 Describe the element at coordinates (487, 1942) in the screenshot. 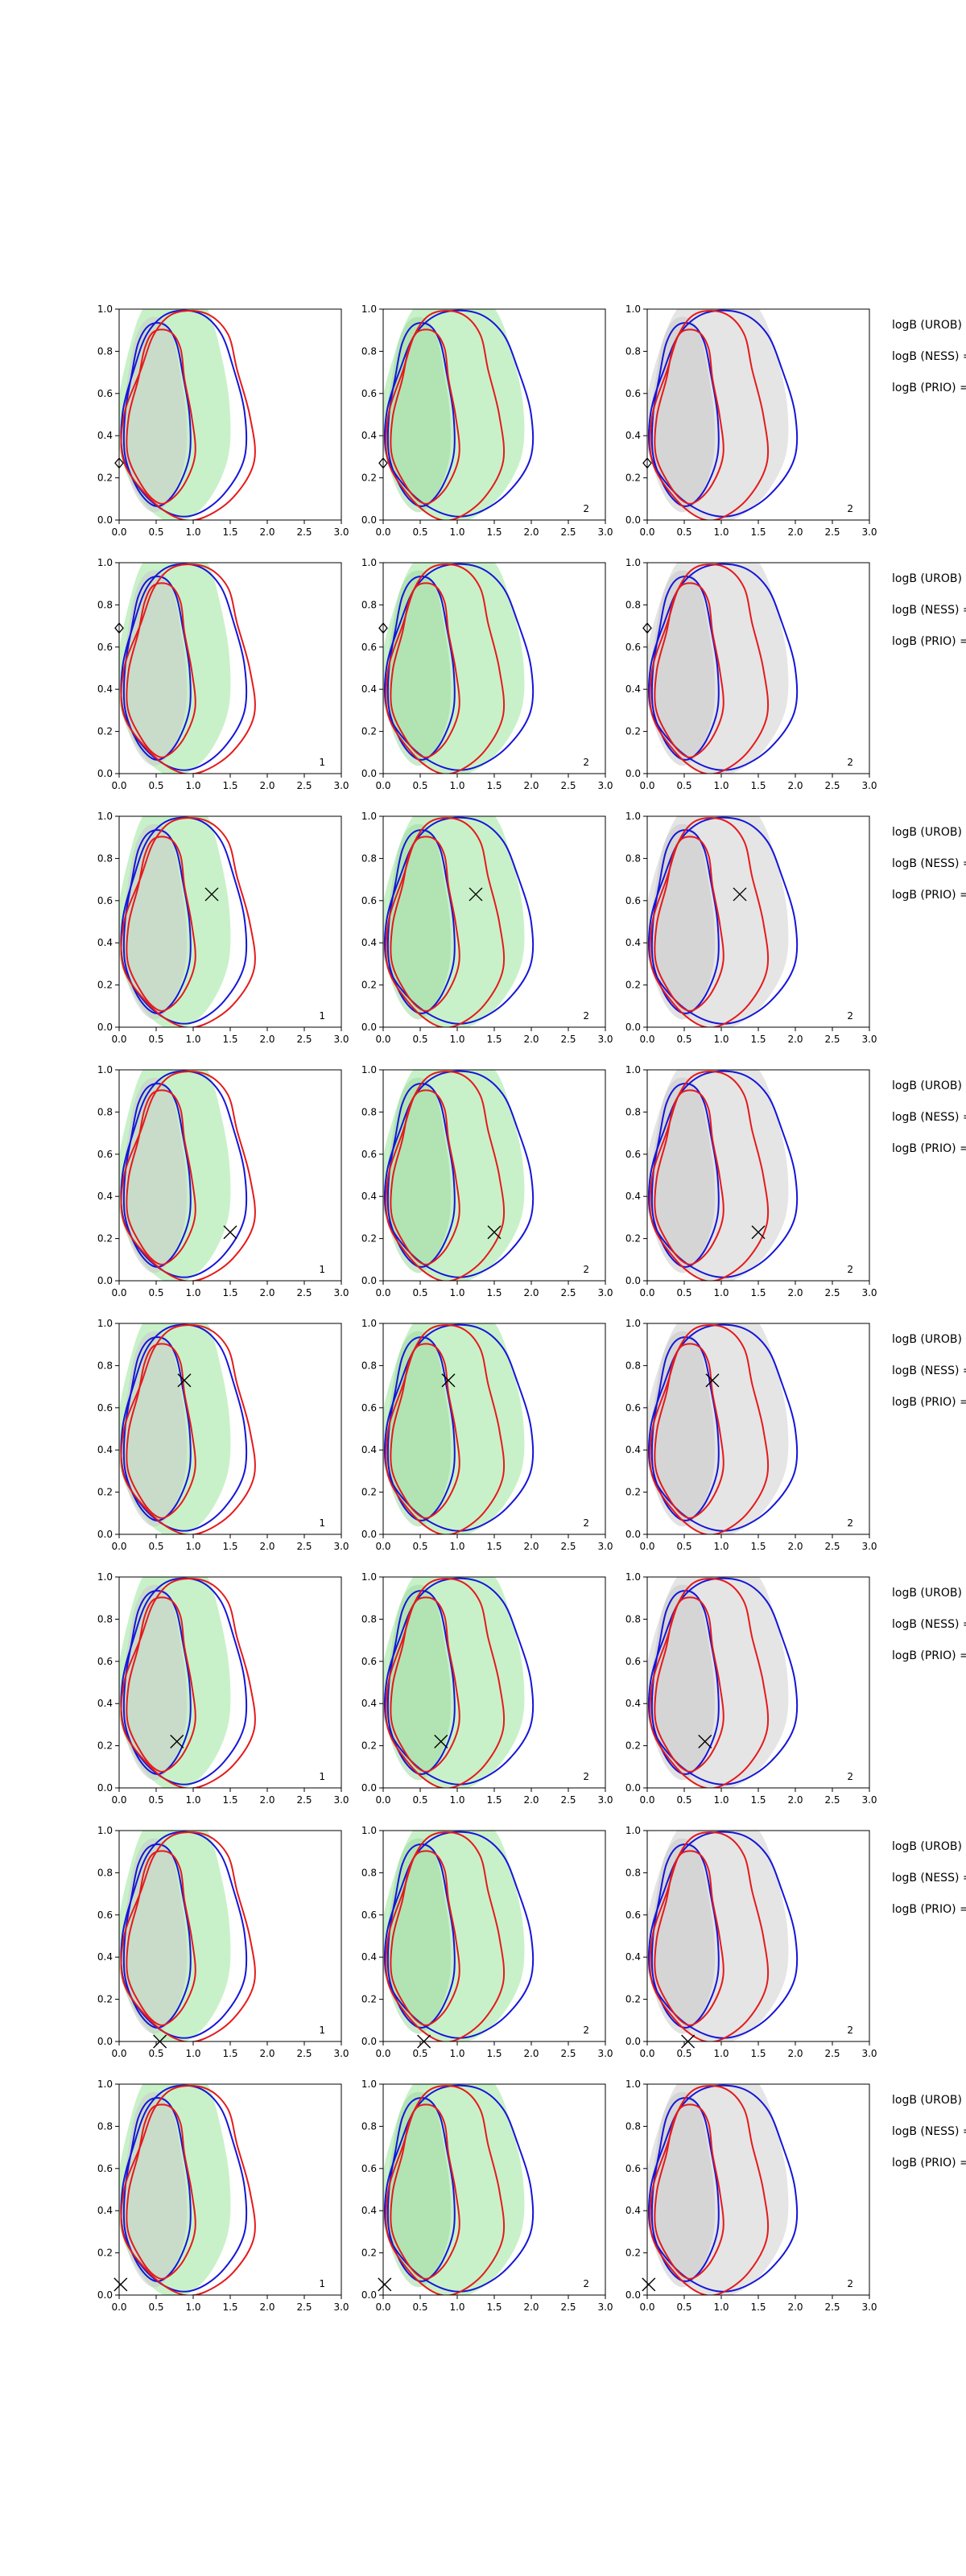

I see `panel-r7-c2: 0.0 0.5 1.0 1.5 2.0 2.5 3.0 0.0 0.2 0.4 0.6 0.8 1.0 2` at that location.